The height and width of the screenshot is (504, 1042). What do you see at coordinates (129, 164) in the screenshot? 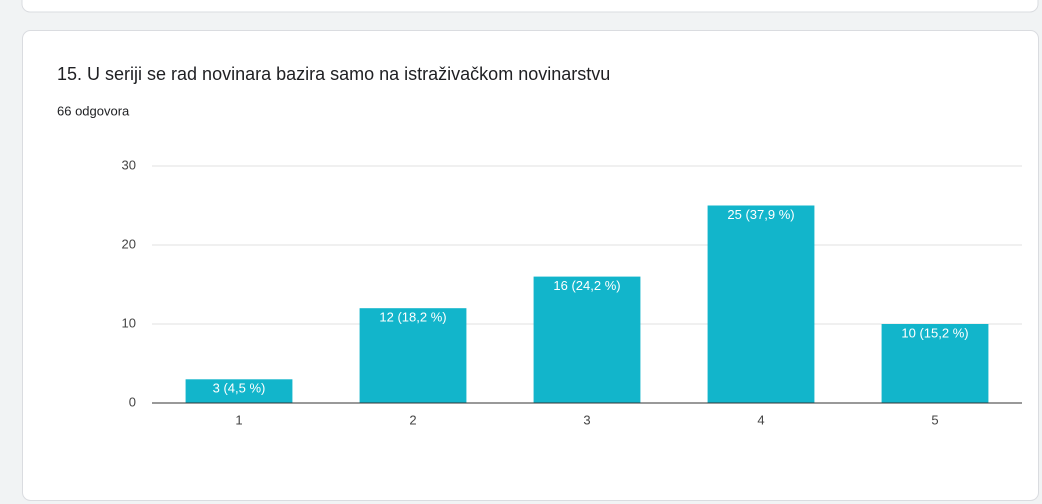
I see `y-tick-label: 30` at bounding box center [129, 164].